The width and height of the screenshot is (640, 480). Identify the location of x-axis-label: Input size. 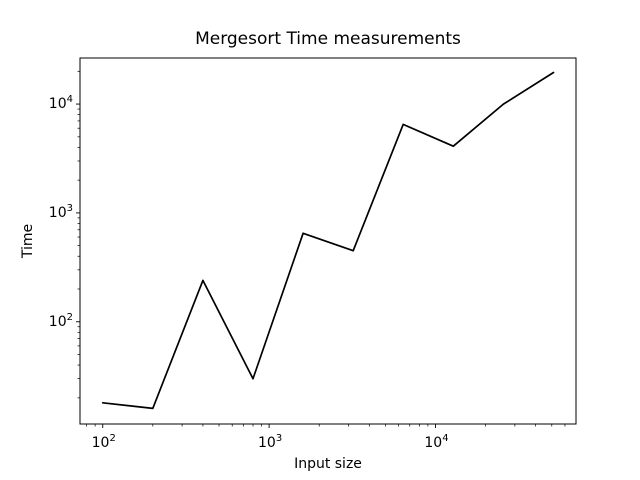
(328, 464).